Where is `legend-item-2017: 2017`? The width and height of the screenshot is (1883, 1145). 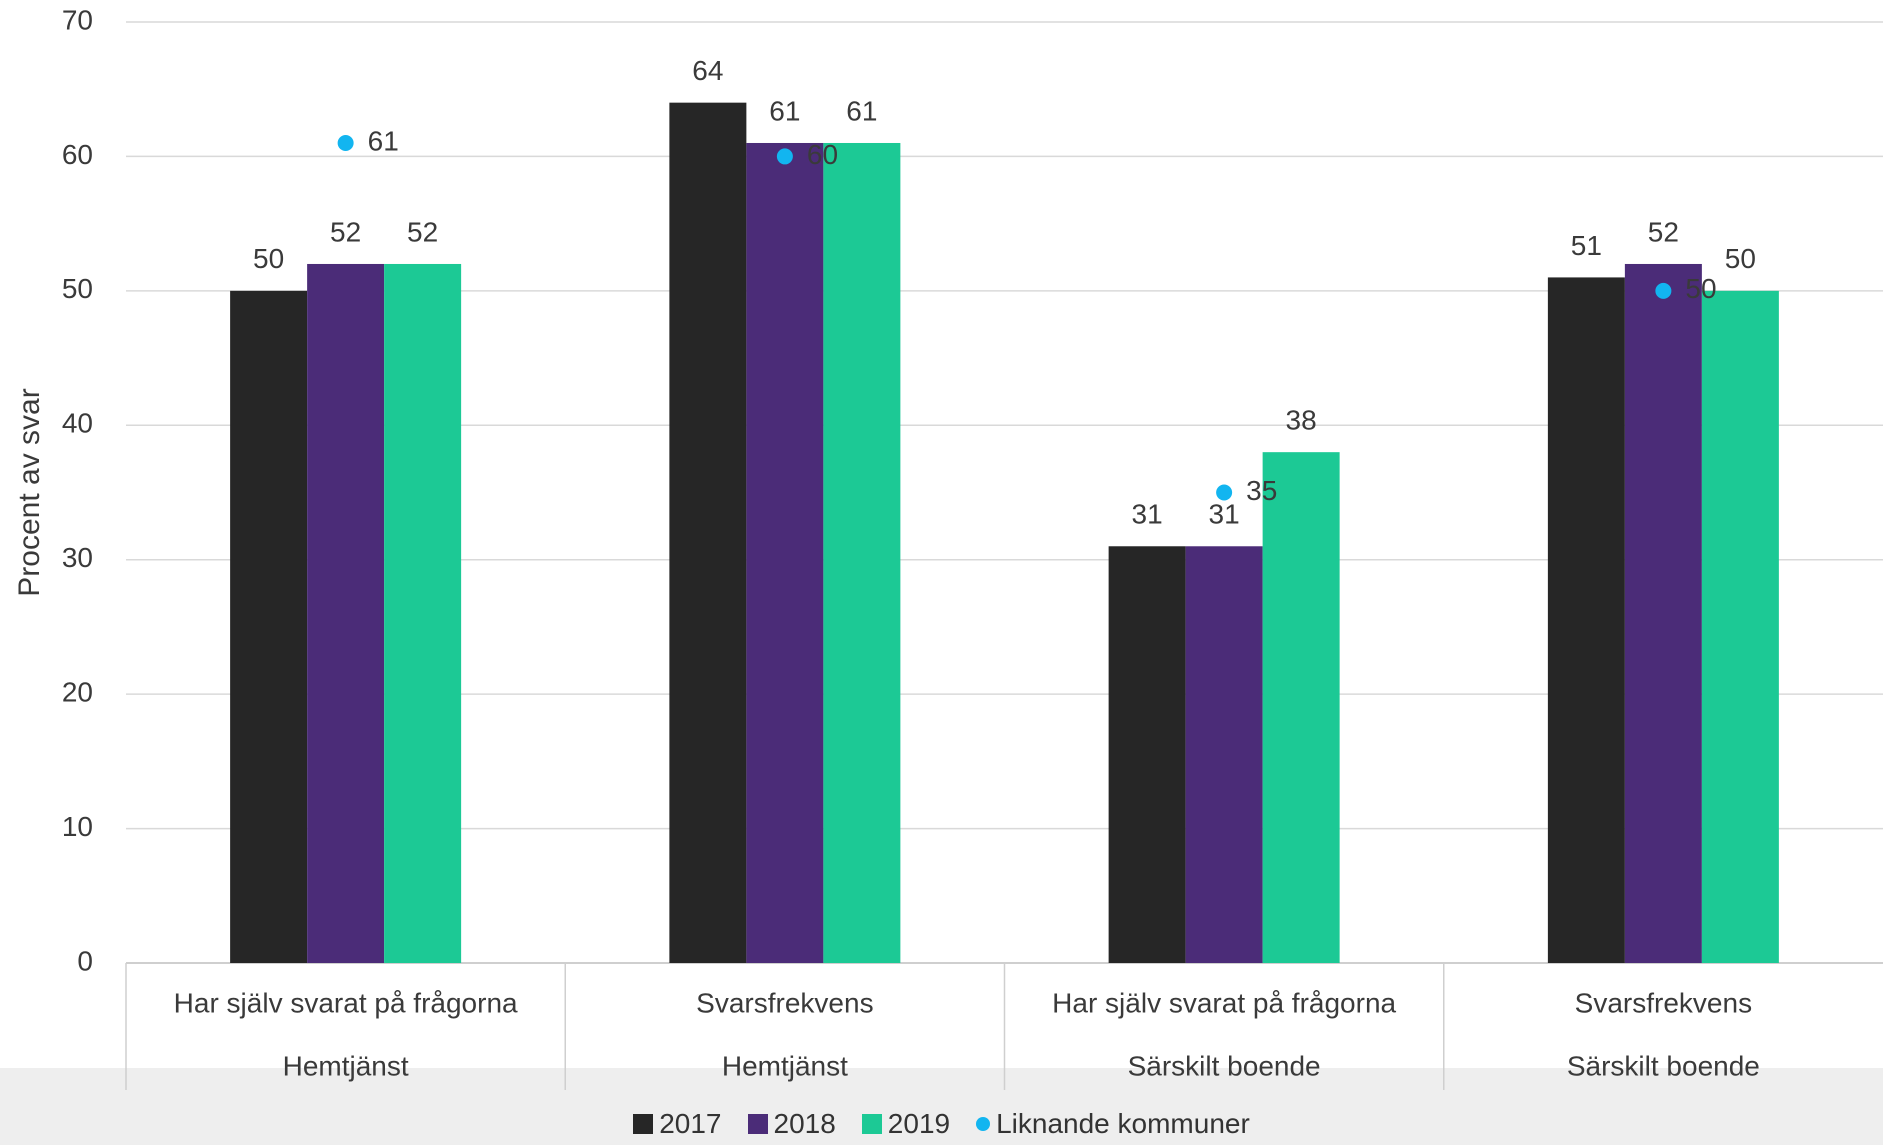 legend-item-2017: 2017 is located at coordinates (677, 1124).